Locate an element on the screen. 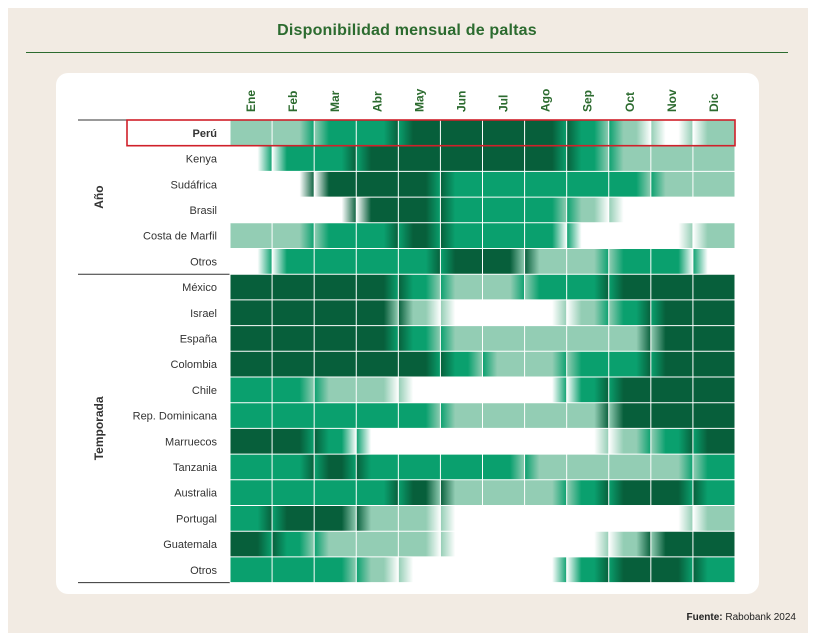 Image resolution: width=814 pixels, height=643 pixels. month-label-abr: Abr is located at coordinates (377, 101).